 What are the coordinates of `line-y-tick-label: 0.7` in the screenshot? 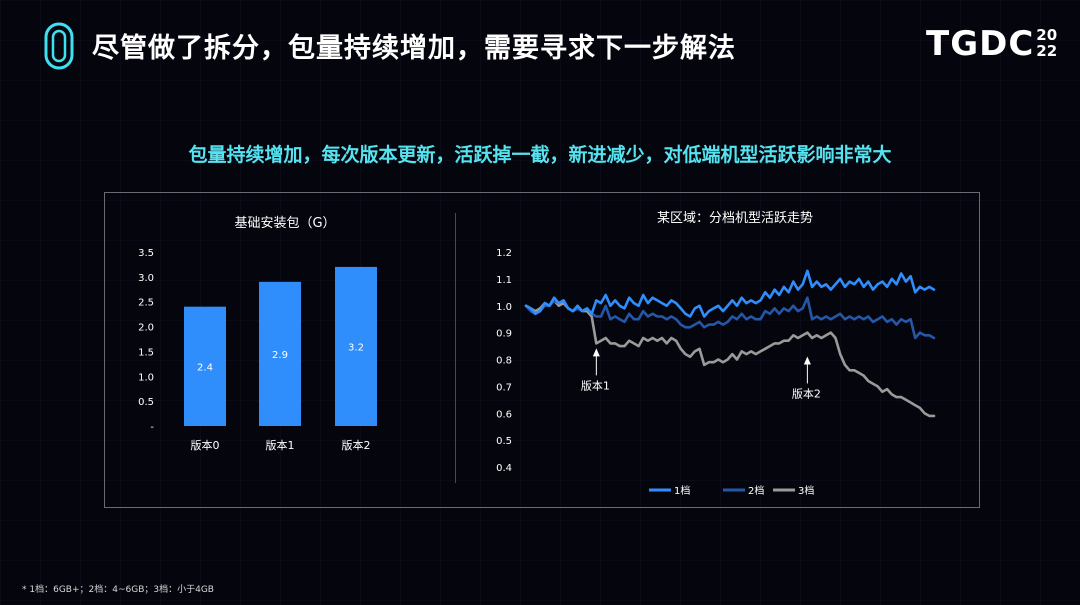 It's located at (504, 387).